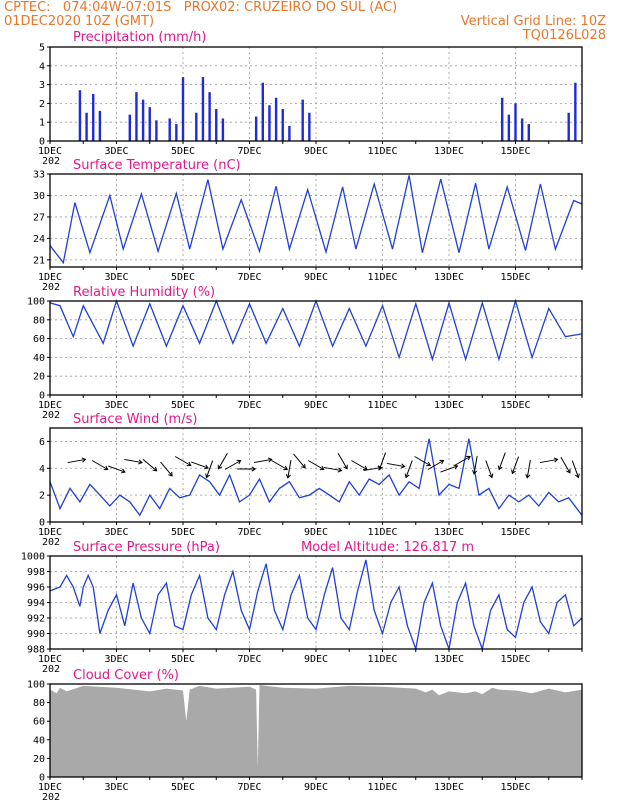 The height and width of the screenshot is (800, 618). What do you see at coordinates (42, 48) in the screenshot?
I see `y-tick-label: 5` at bounding box center [42, 48].